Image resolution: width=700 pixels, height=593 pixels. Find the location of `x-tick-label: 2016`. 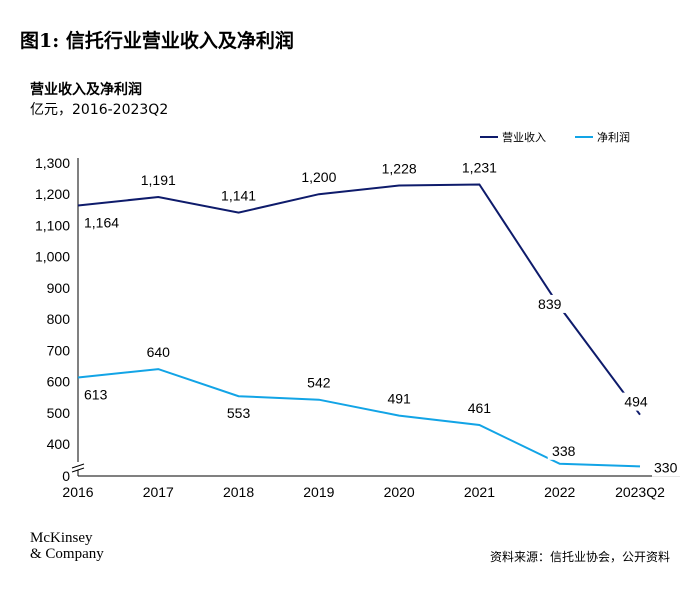

x-tick-label: 2016 is located at coordinates (77, 492).